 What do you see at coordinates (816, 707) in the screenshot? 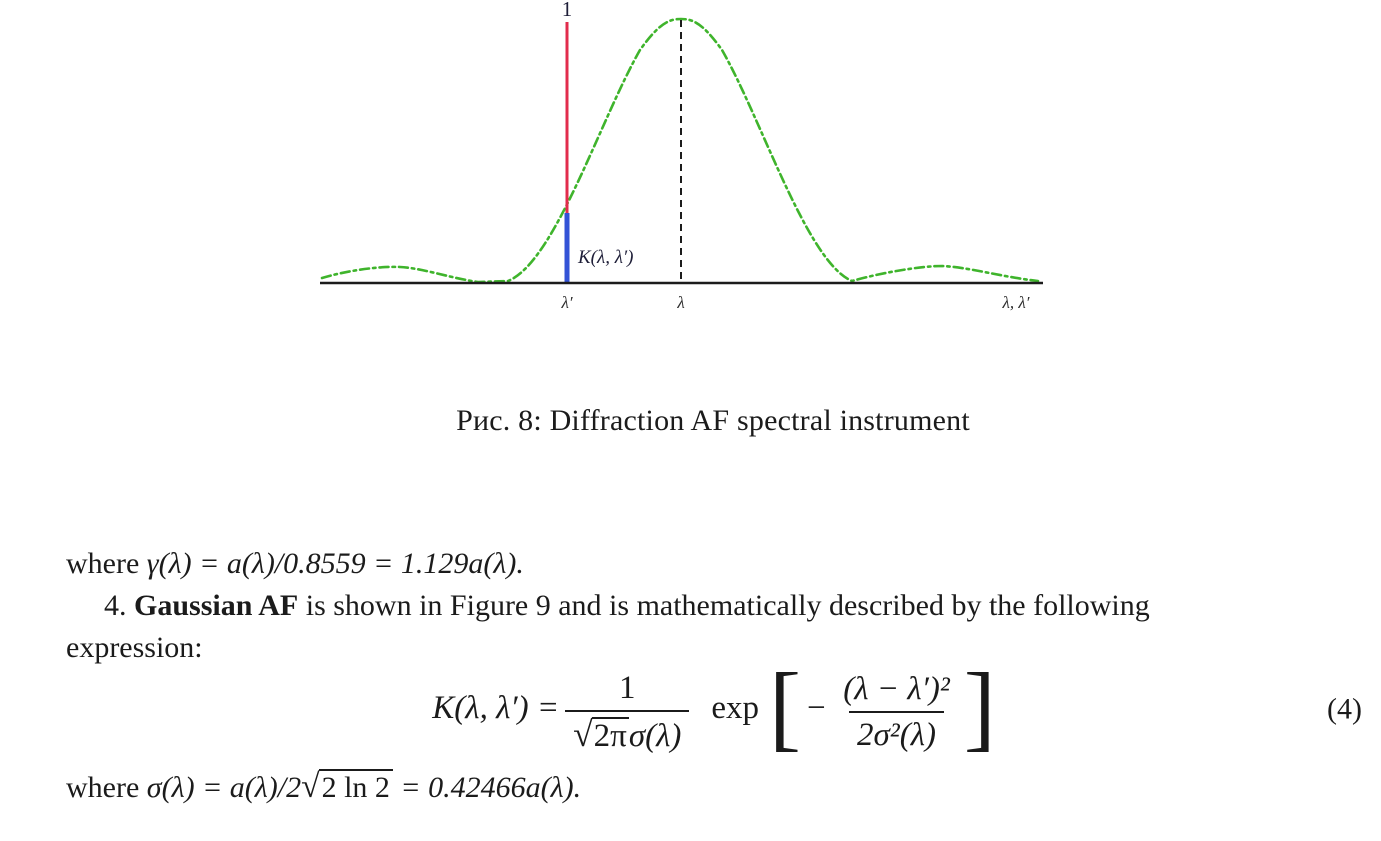
I see `minus-sign: −` at bounding box center [816, 707].